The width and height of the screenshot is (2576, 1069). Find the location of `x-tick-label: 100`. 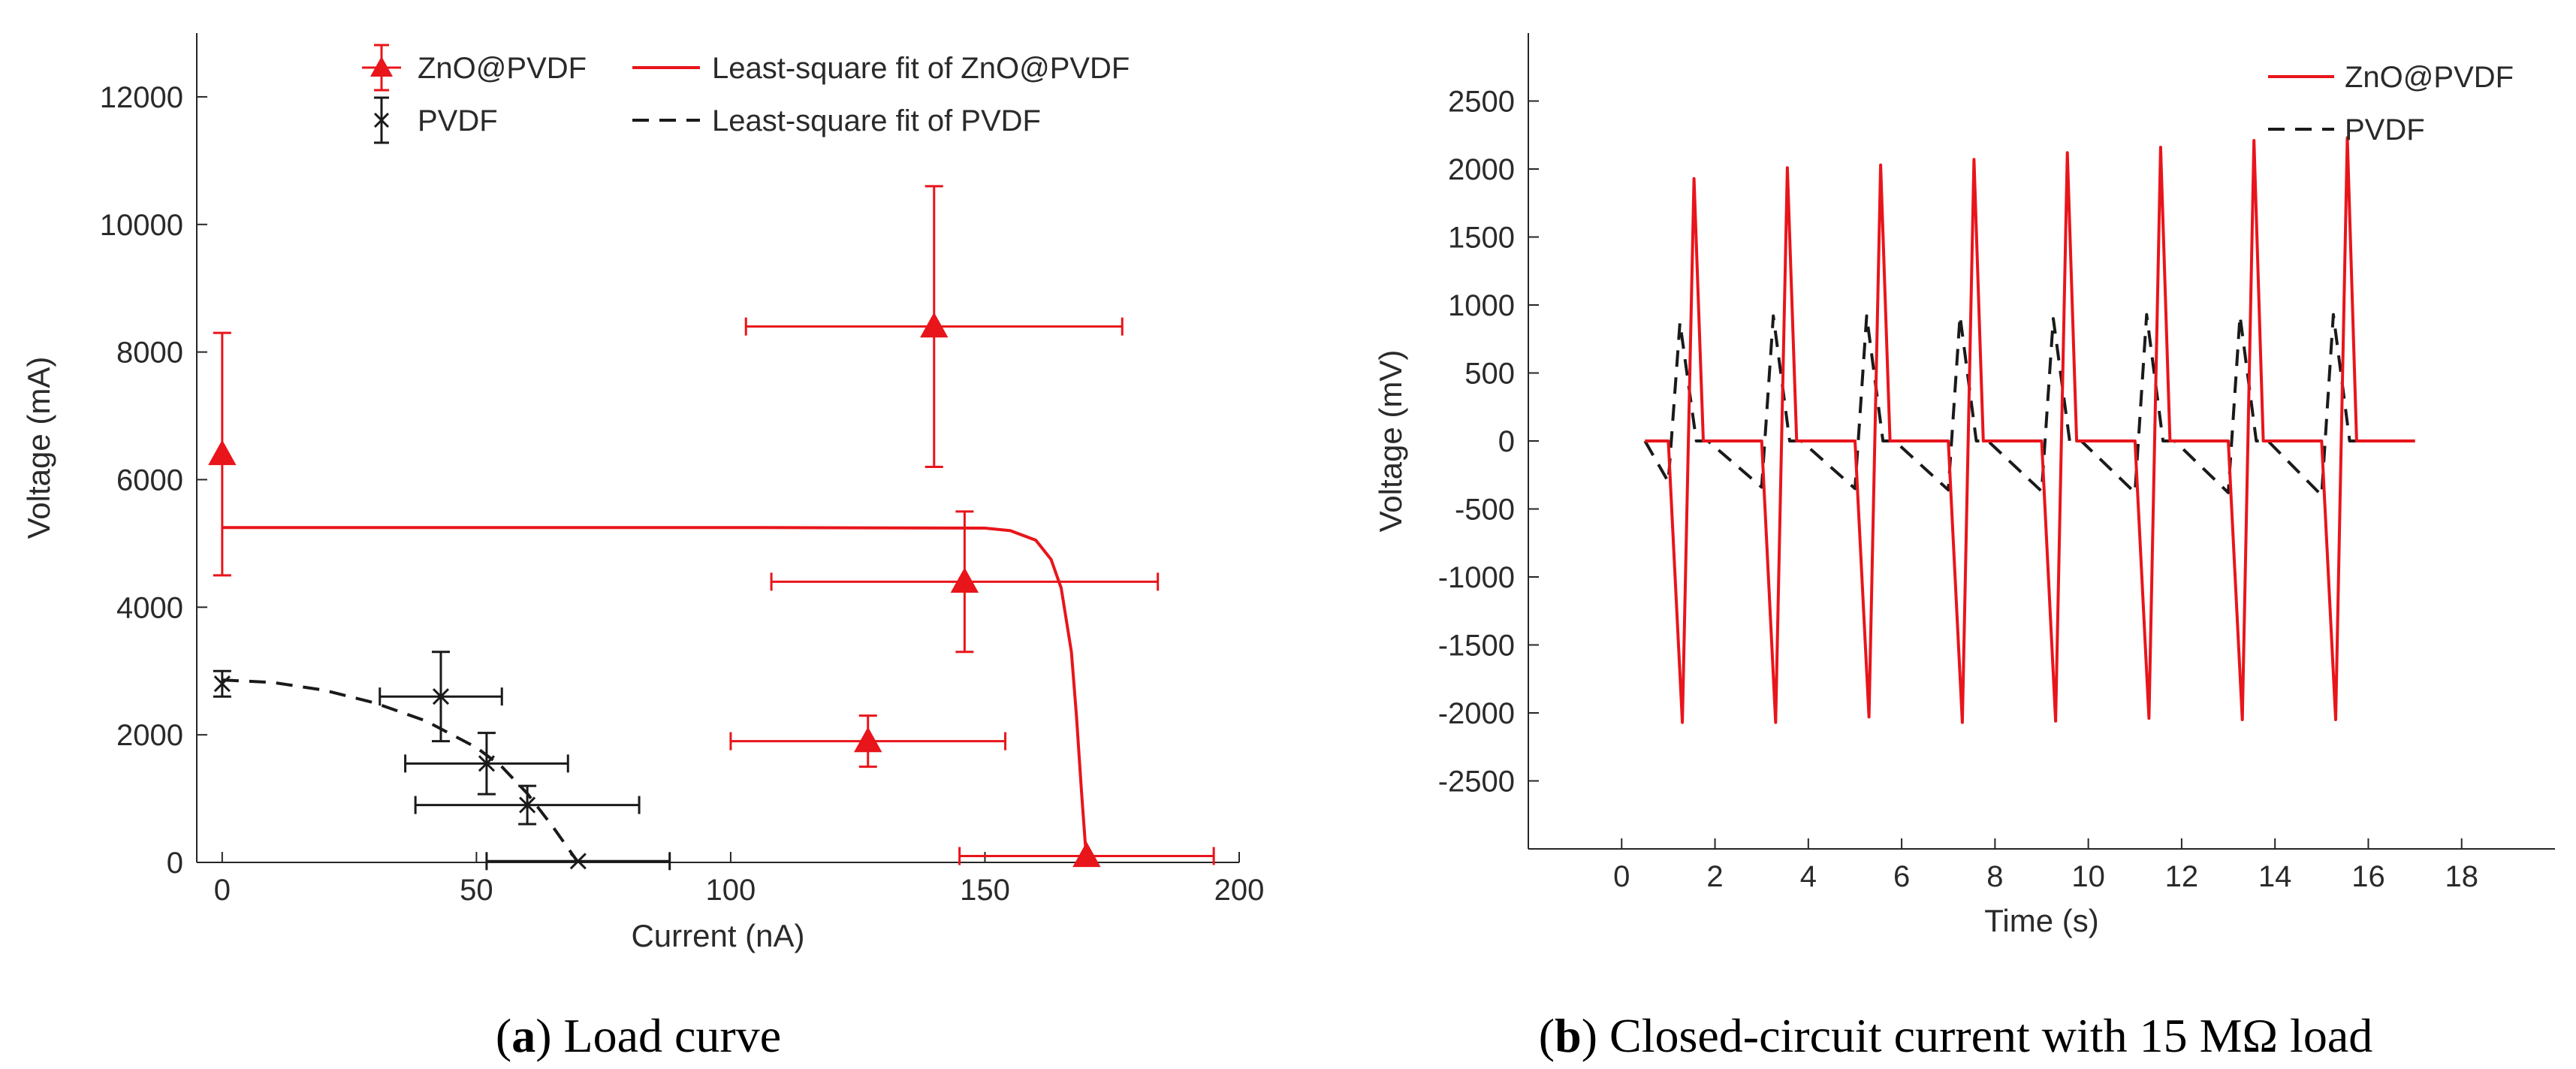

x-tick-label: 100 is located at coordinates (731, 890).